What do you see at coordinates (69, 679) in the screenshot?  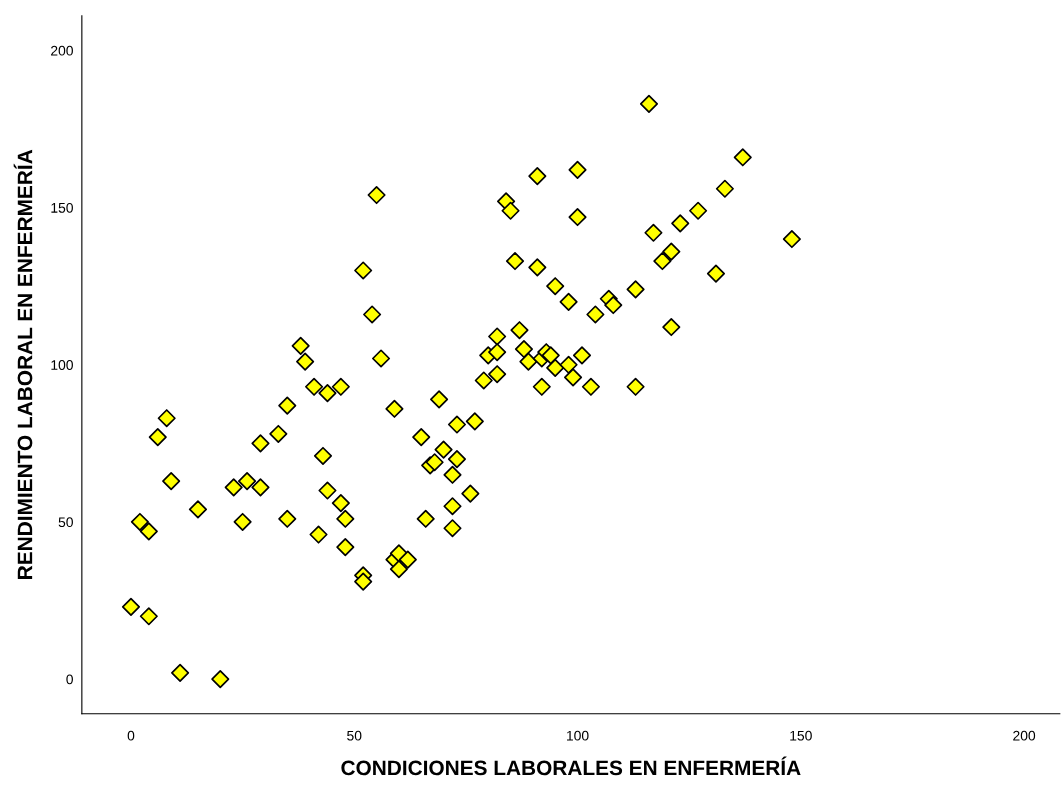 I see `y-tick-label: 0` at bounding box center [69, 679].